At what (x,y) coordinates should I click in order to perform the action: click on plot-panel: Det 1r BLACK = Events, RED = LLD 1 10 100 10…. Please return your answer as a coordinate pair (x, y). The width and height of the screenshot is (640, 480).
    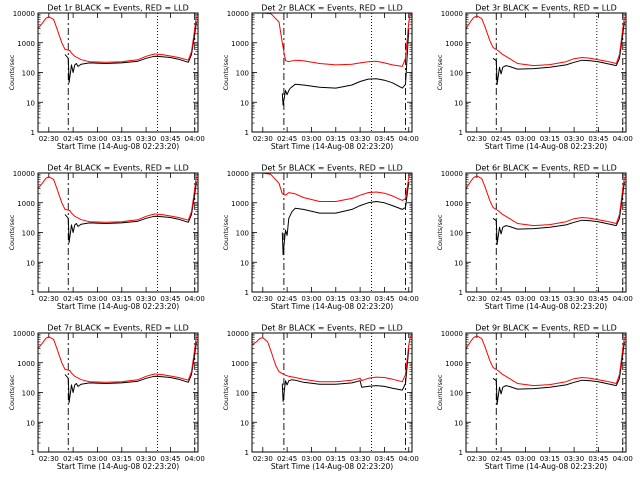
    Looking at the image, I should click on (106, 78).